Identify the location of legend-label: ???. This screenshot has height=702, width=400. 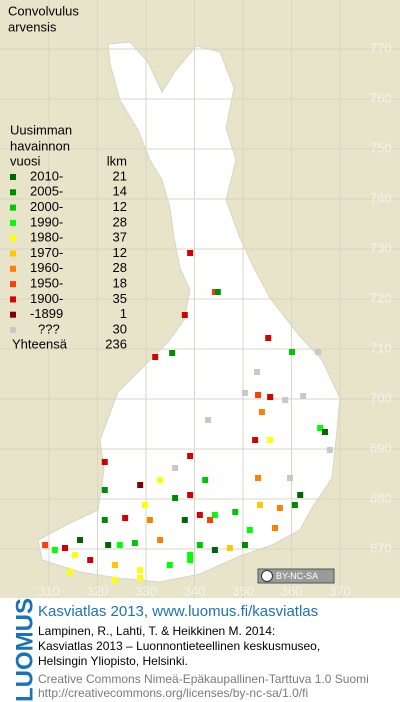
(49, 328).